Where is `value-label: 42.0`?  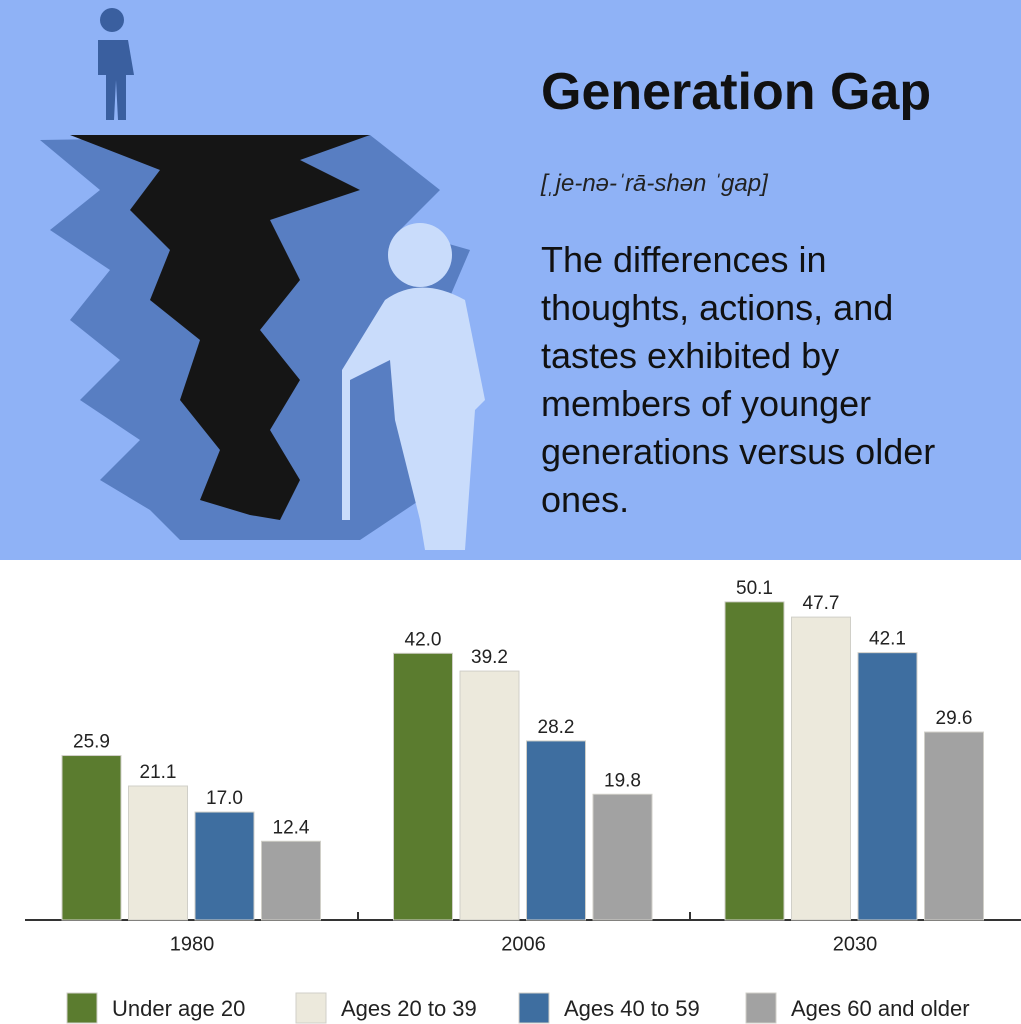
value-label: 42.0 is located at coordinates (423, 639).